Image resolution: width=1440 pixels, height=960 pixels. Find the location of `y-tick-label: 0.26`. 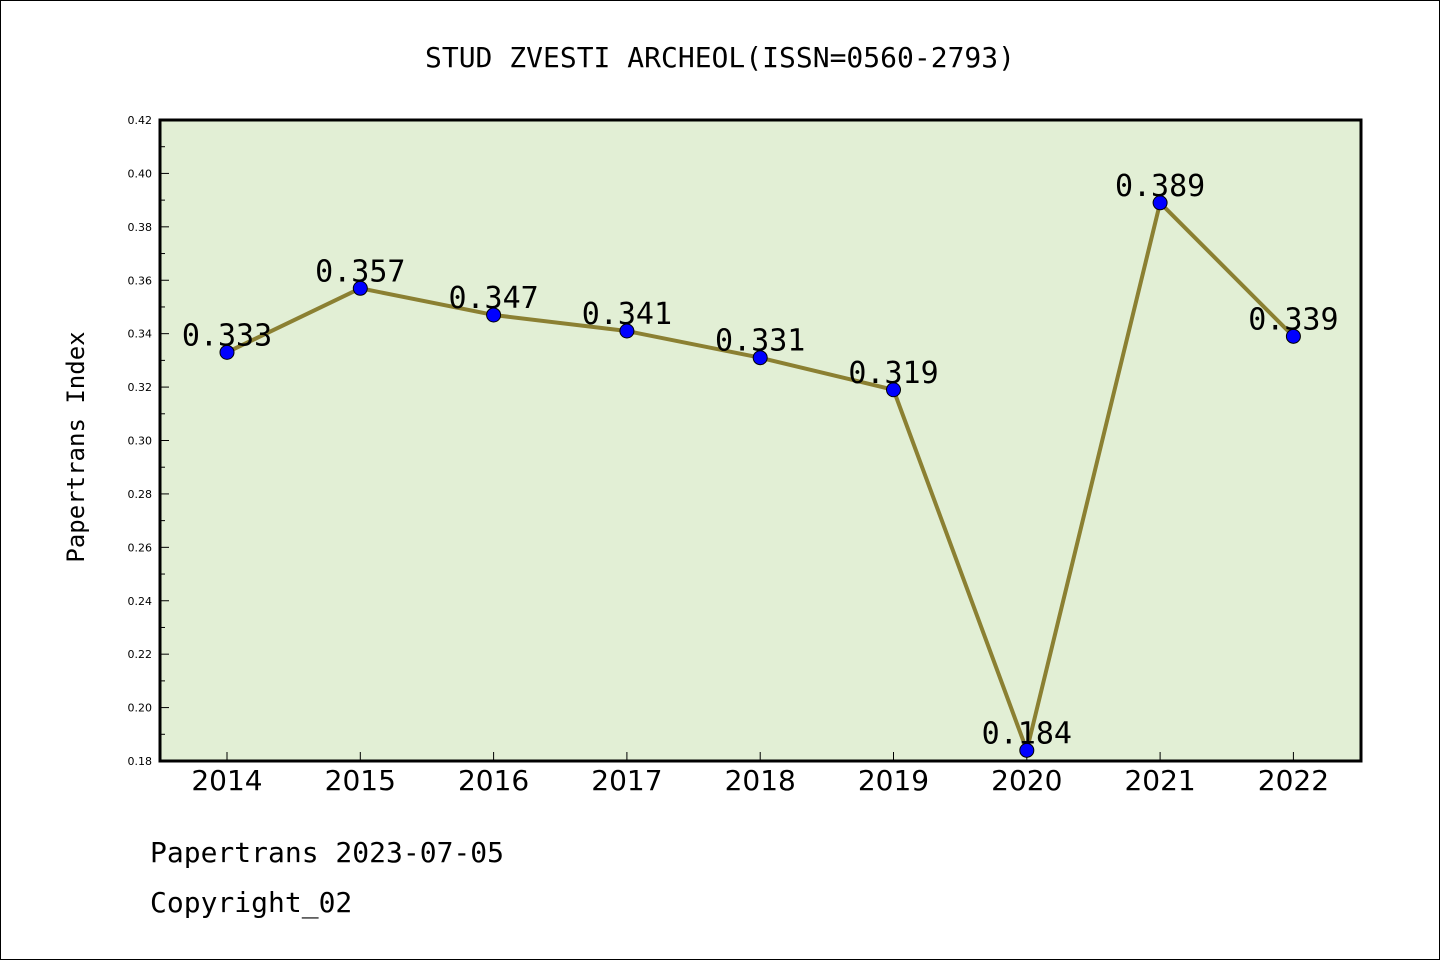

y-tick-label: 0.26 is located at coordinates (140, 547).